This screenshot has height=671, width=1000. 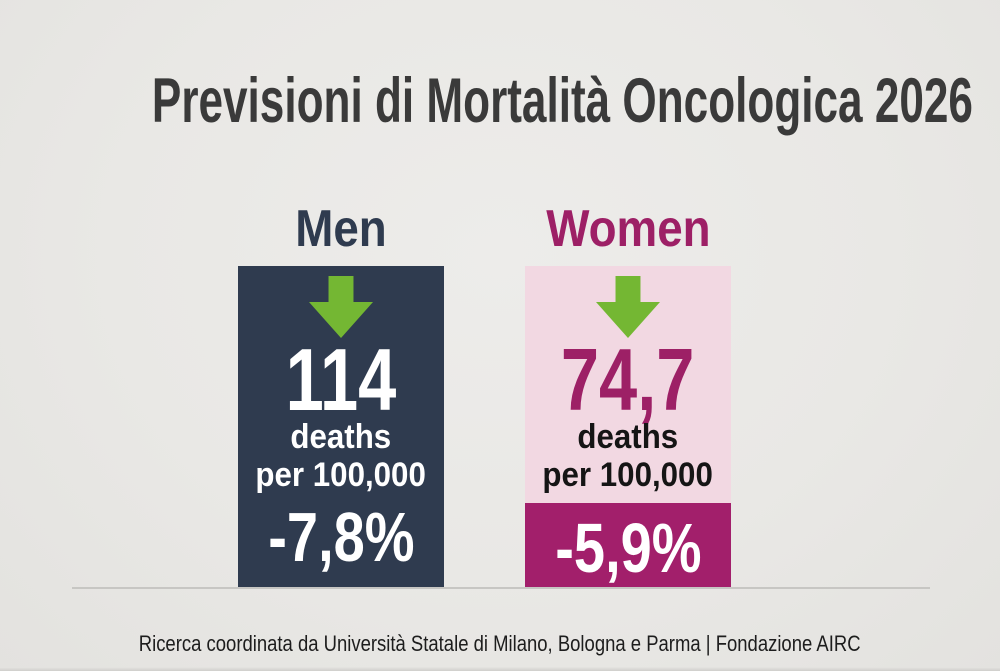 What do you see at coordinates (501, 588) in the screenshot?
I see `horizontal-divider` at bounding box center [501, 588].